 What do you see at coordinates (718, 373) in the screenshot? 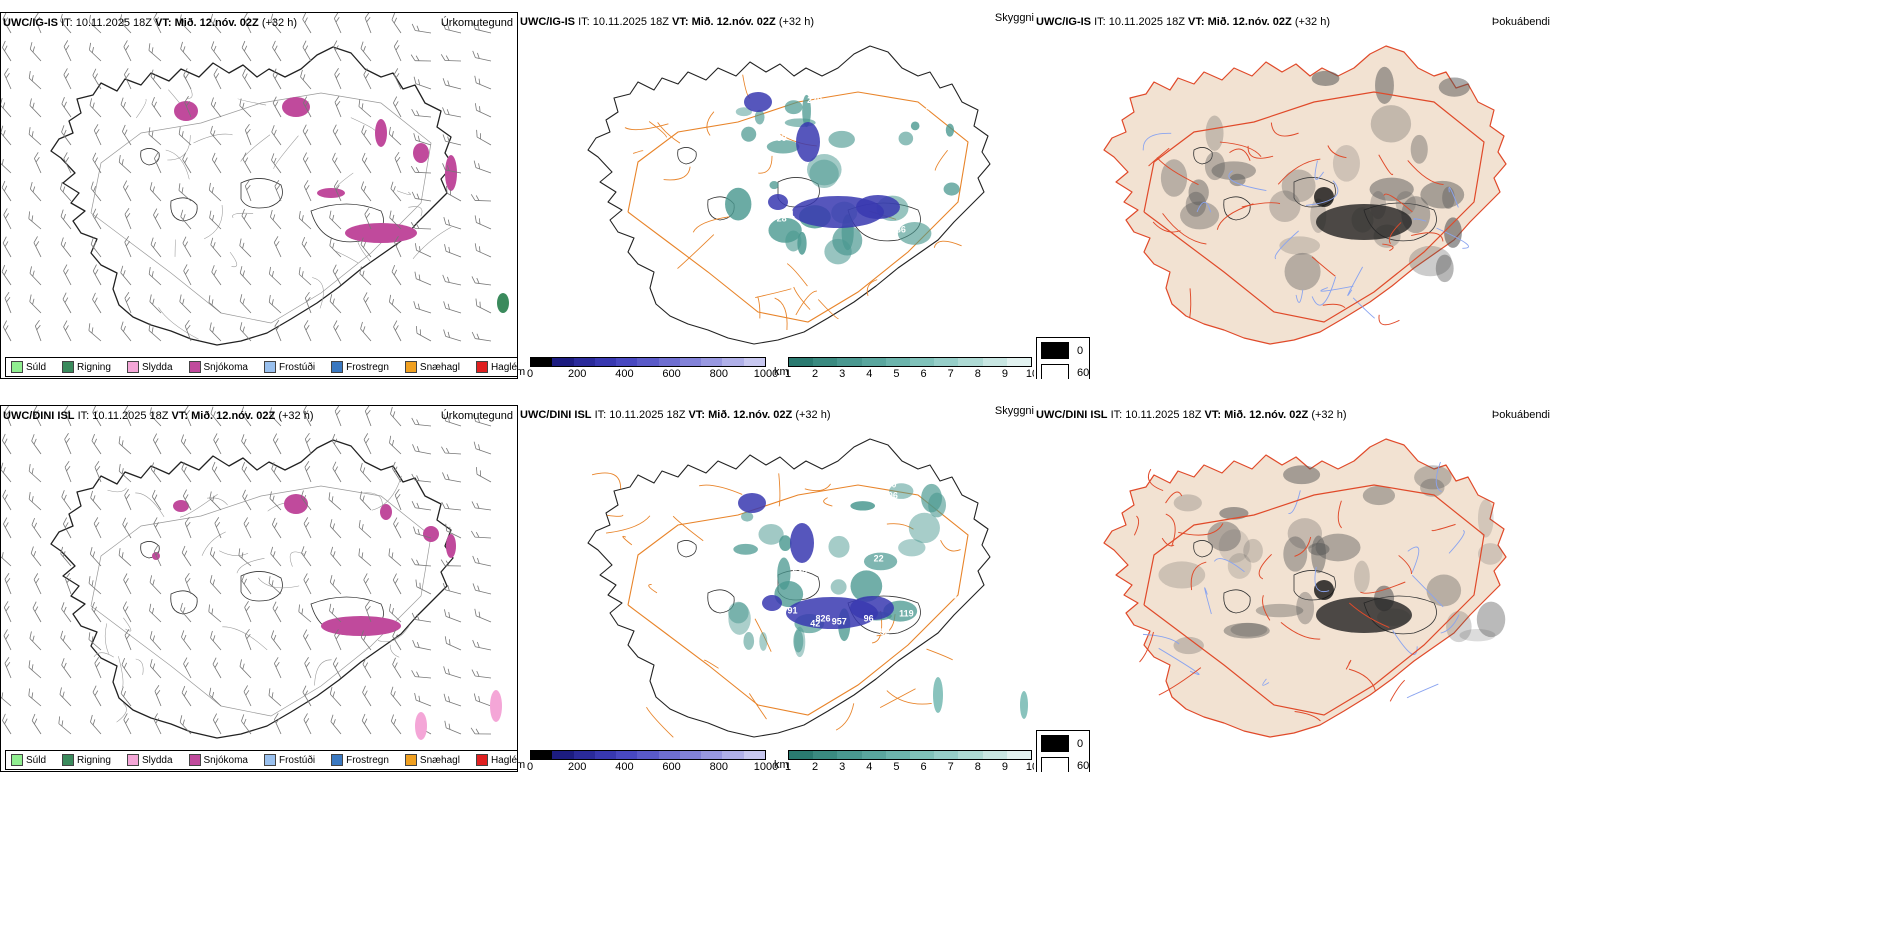
I see `colorbar-tick-label: 800` at bounding box center [718, 373].